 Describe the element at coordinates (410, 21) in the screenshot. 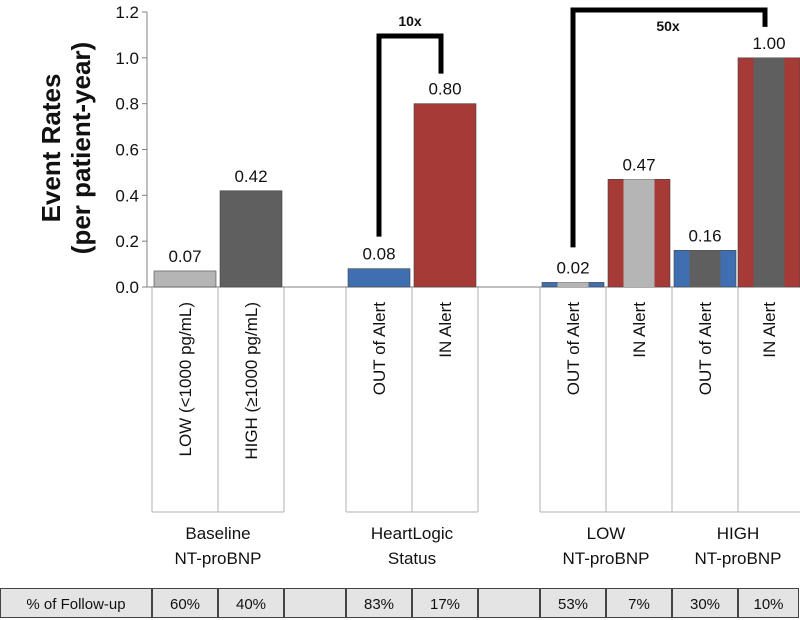

I see `bracket-10x-label: 10x` at that location.